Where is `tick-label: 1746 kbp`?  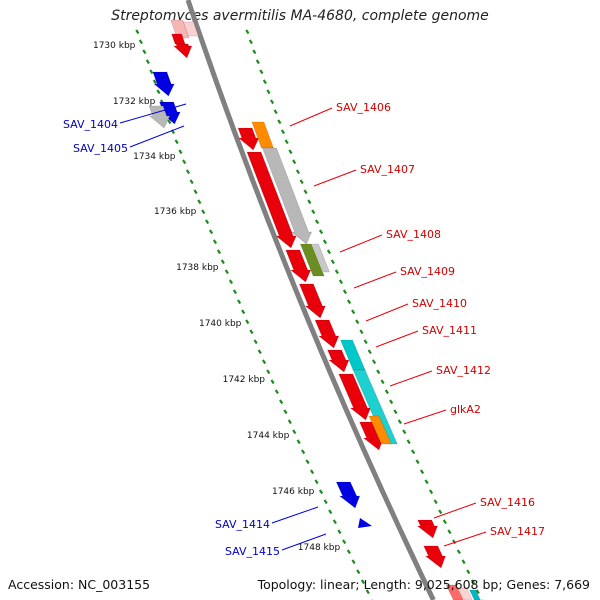
tick-label: 1746 kbp is located at coordinates (293, 492).